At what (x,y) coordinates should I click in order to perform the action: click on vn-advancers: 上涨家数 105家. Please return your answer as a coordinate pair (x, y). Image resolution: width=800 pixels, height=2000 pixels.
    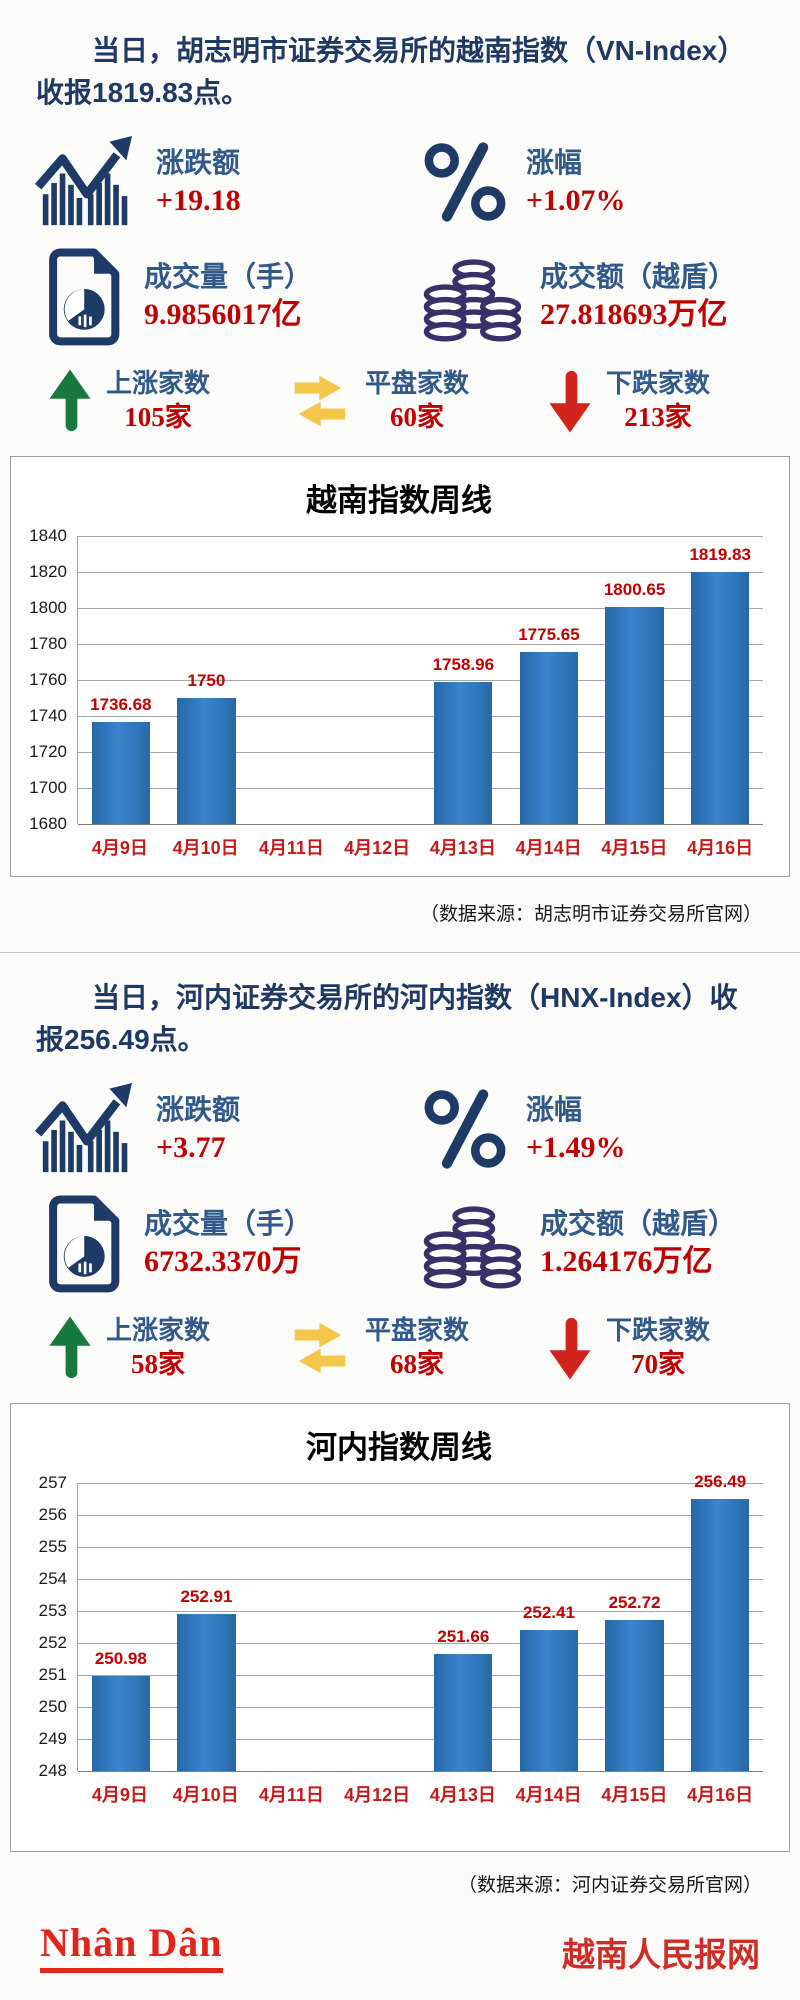
    Looking at the image, I should click on (159, 401).